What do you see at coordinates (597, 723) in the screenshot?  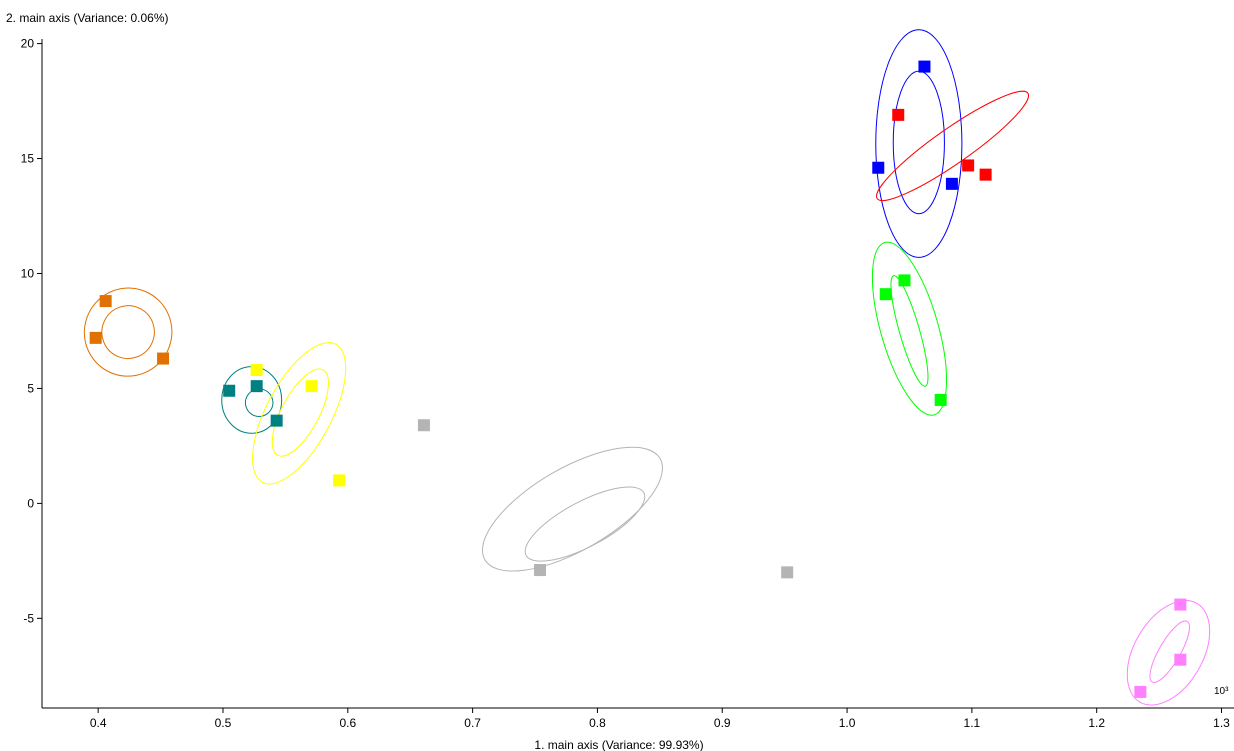 I see `x-tick-label: 0.8` at bounding box center [597, 723].